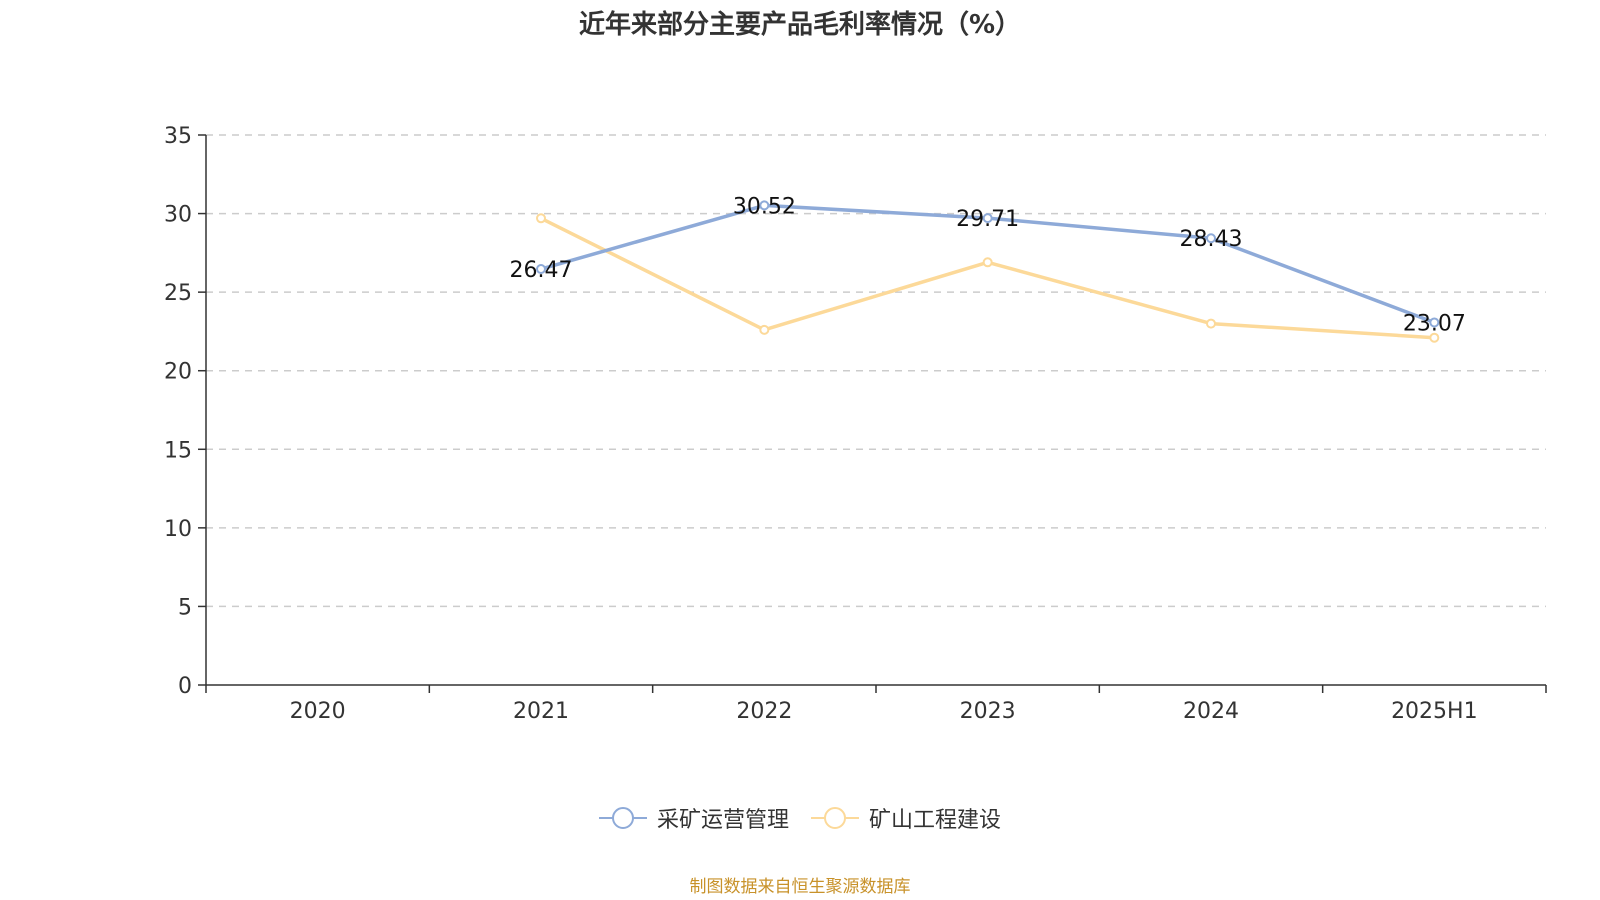  Describe the element at coordinates (800, 25) in the screenshot. I see `chart-title: 近年来部分主要产品毛利率情况（%）` at that location.